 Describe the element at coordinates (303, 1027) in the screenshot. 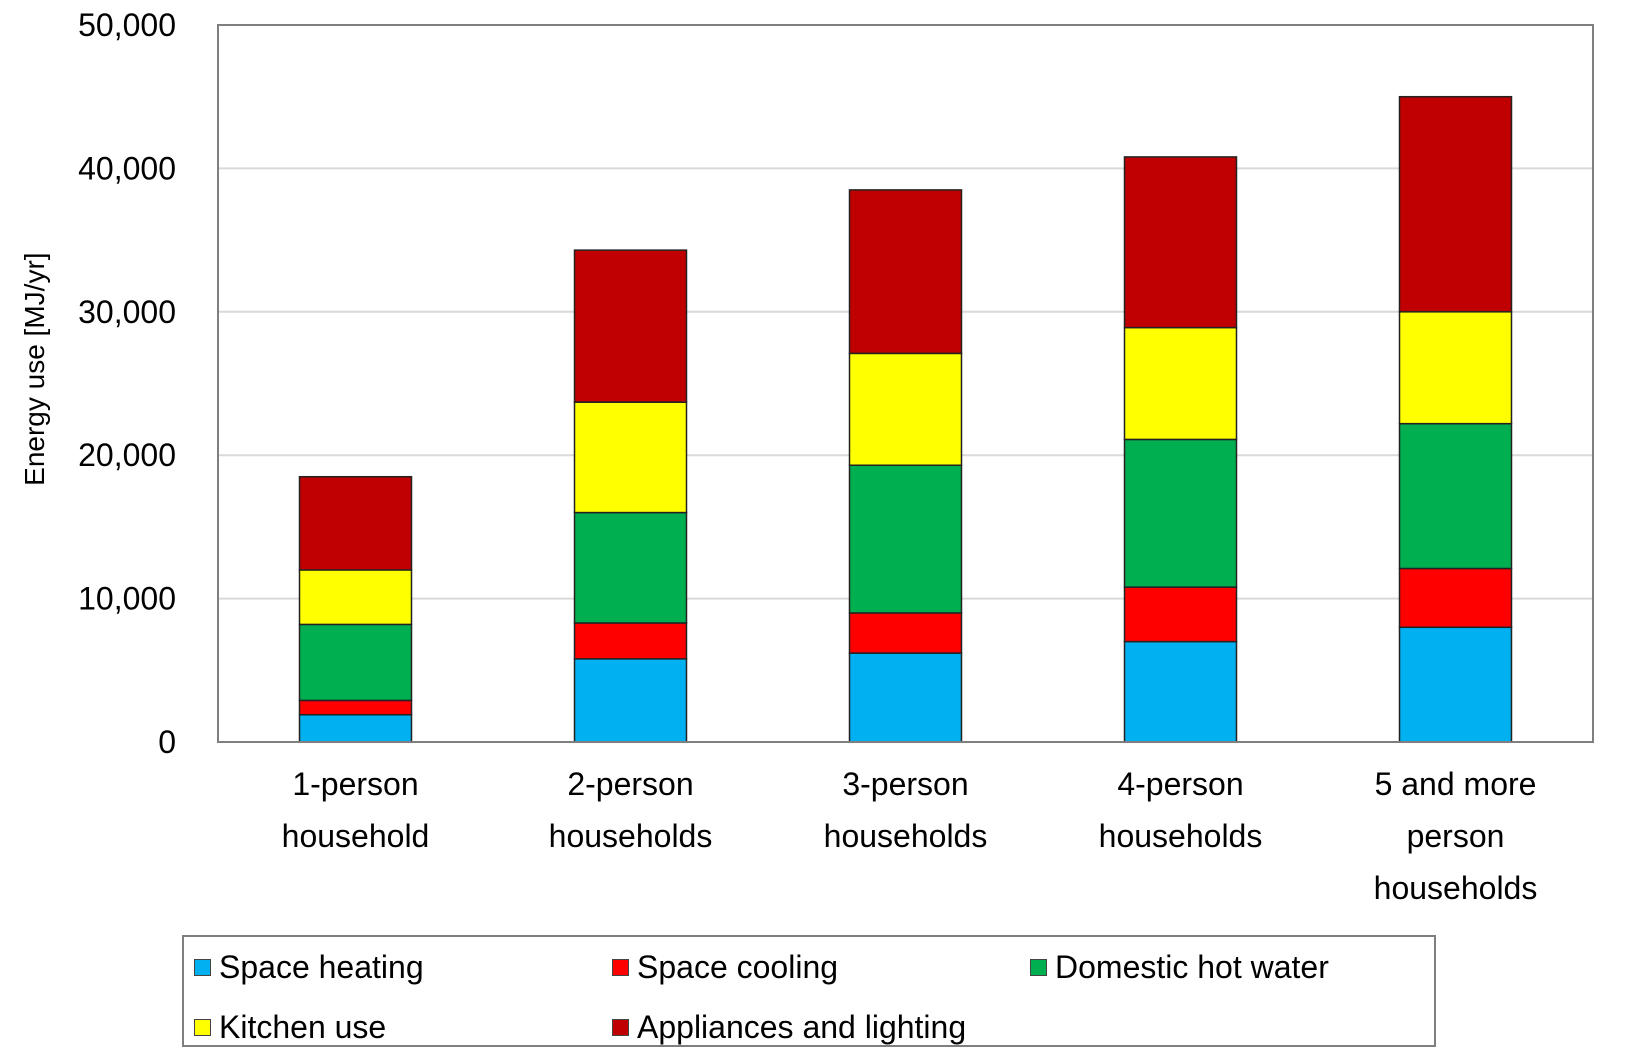

I see `legend-label: Kitchen use` at that location.